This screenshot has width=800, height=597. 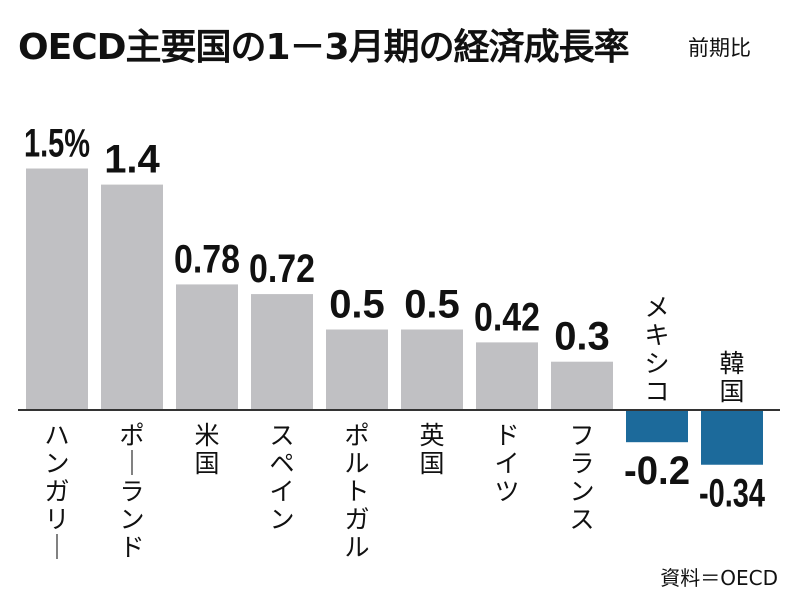 What do you see at coordinates (732, 494) in the screenshot?
I see `value-label-10: -0.34` at bounding box center [732, 494].